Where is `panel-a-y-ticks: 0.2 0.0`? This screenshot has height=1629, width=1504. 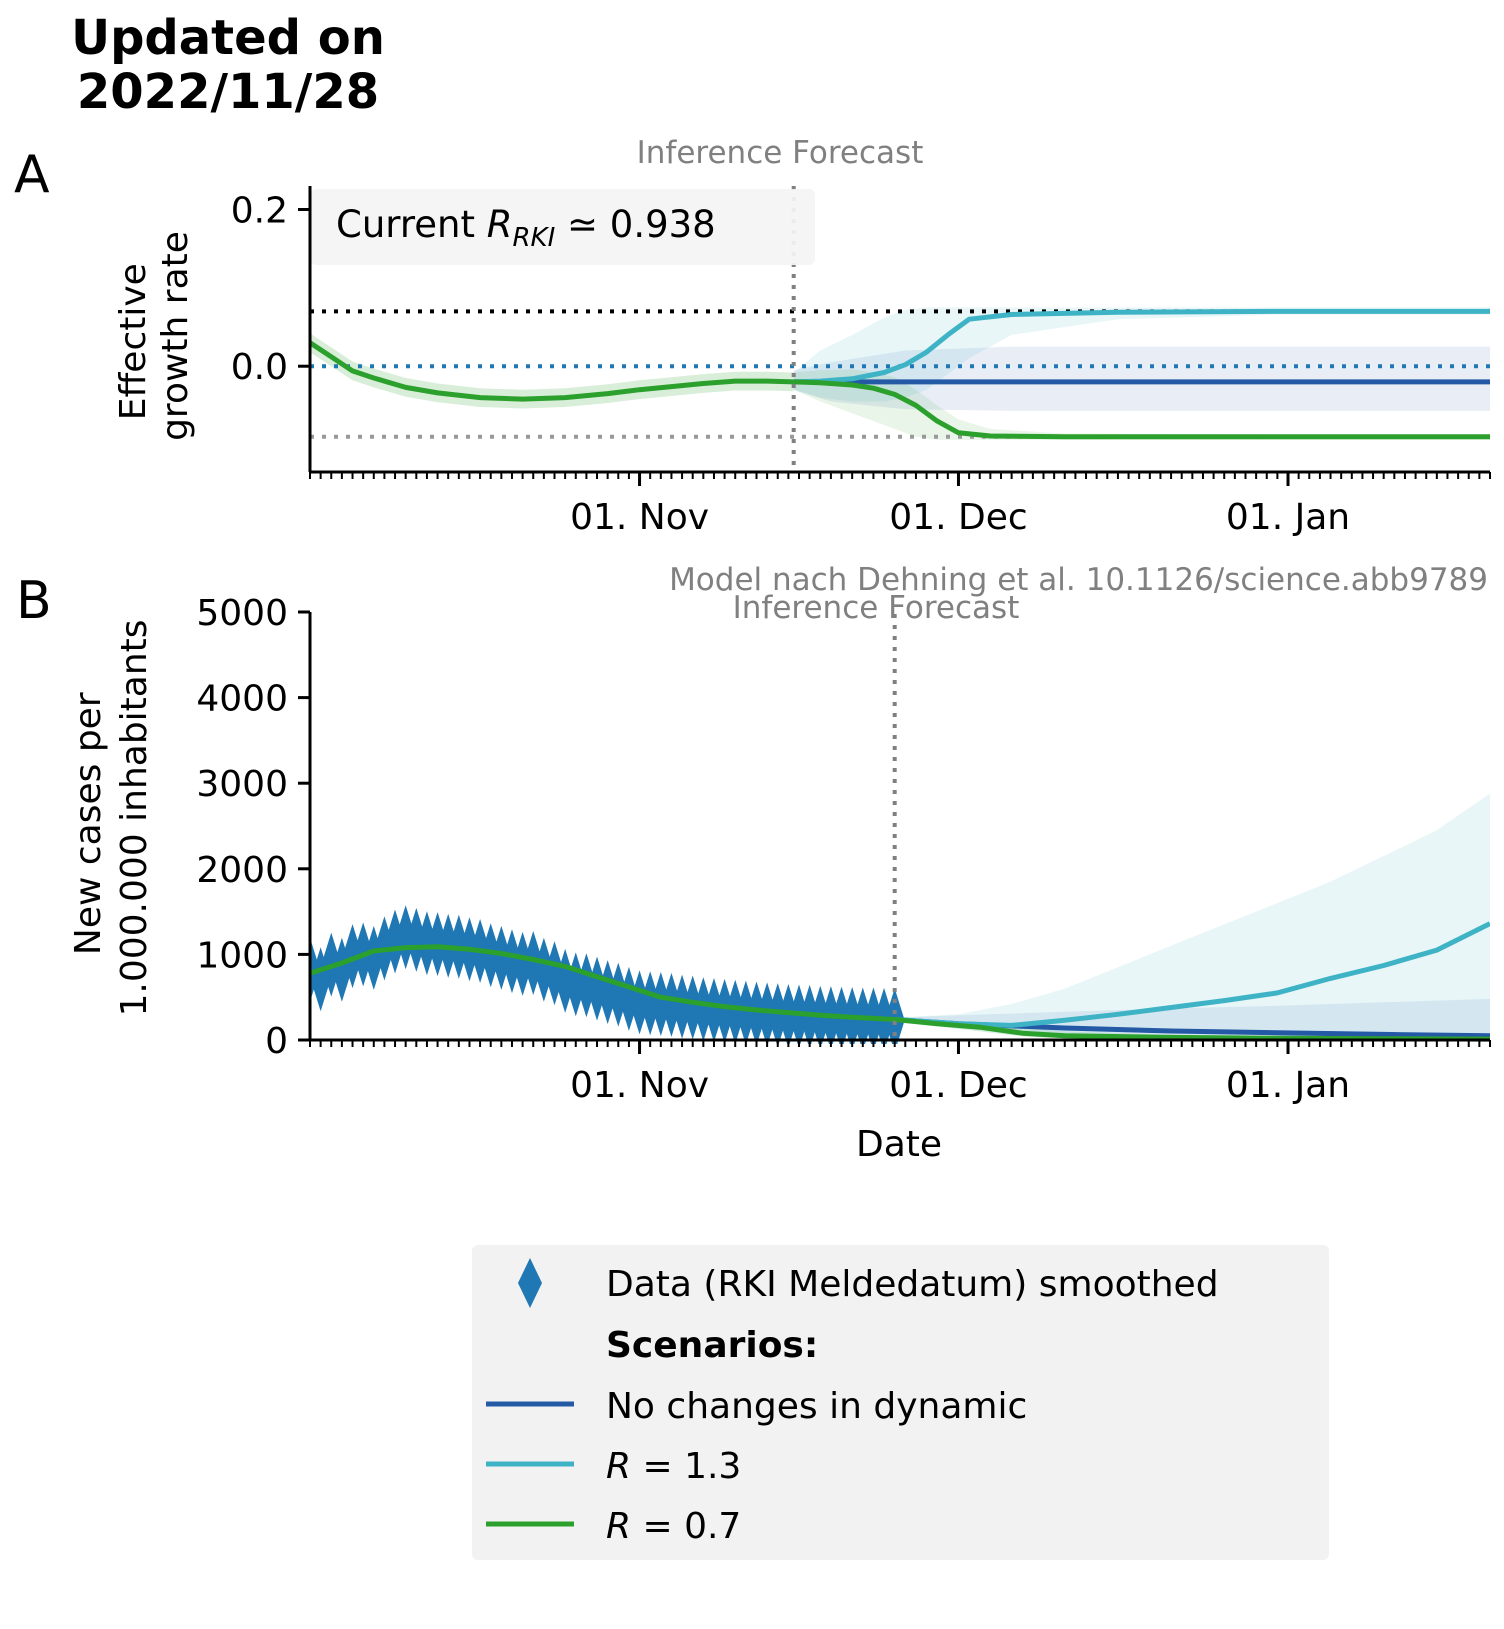
panel-a-y-ticks: 0.2 0.0 is located at coordinates (270, 289).